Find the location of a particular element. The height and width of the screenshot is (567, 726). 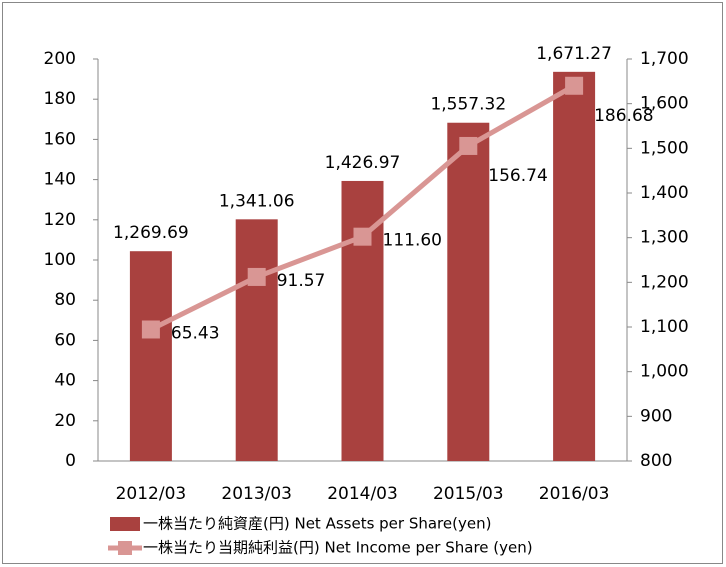

y-tick-label: 140 is located at coordinates (60, 180).